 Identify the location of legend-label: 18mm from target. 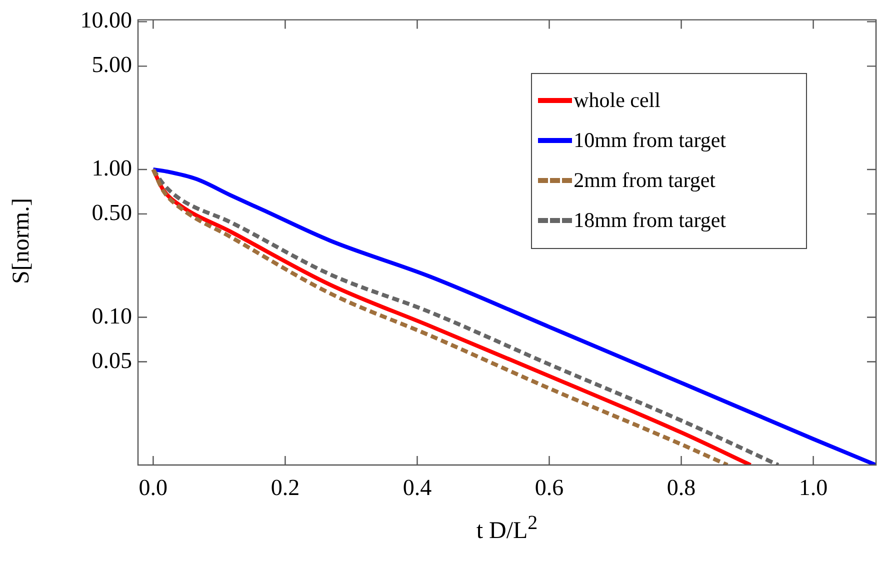
(650, 220).